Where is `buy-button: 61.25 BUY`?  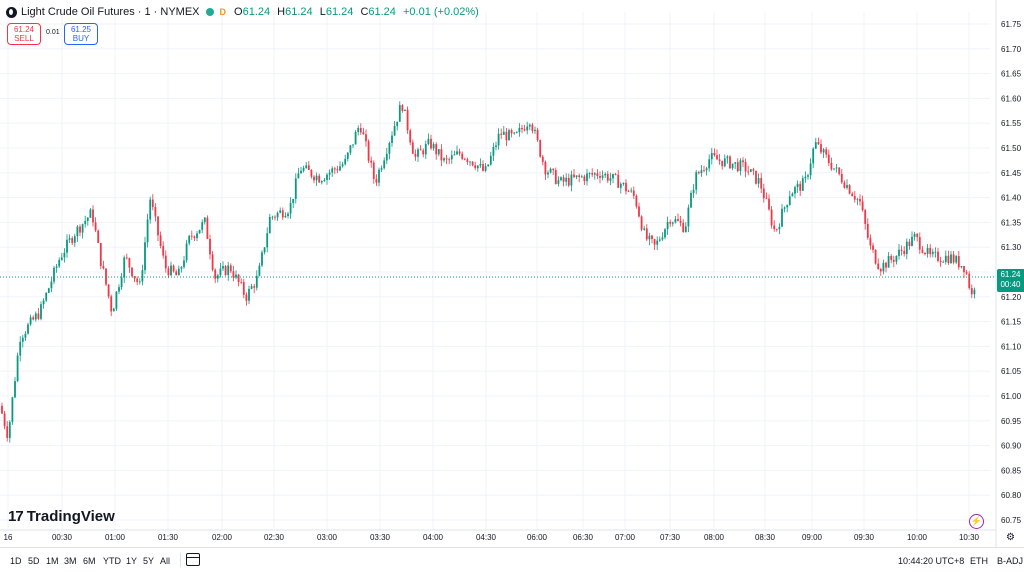 buy-button: 61.25 BUY is located at coordinates (81, 34).